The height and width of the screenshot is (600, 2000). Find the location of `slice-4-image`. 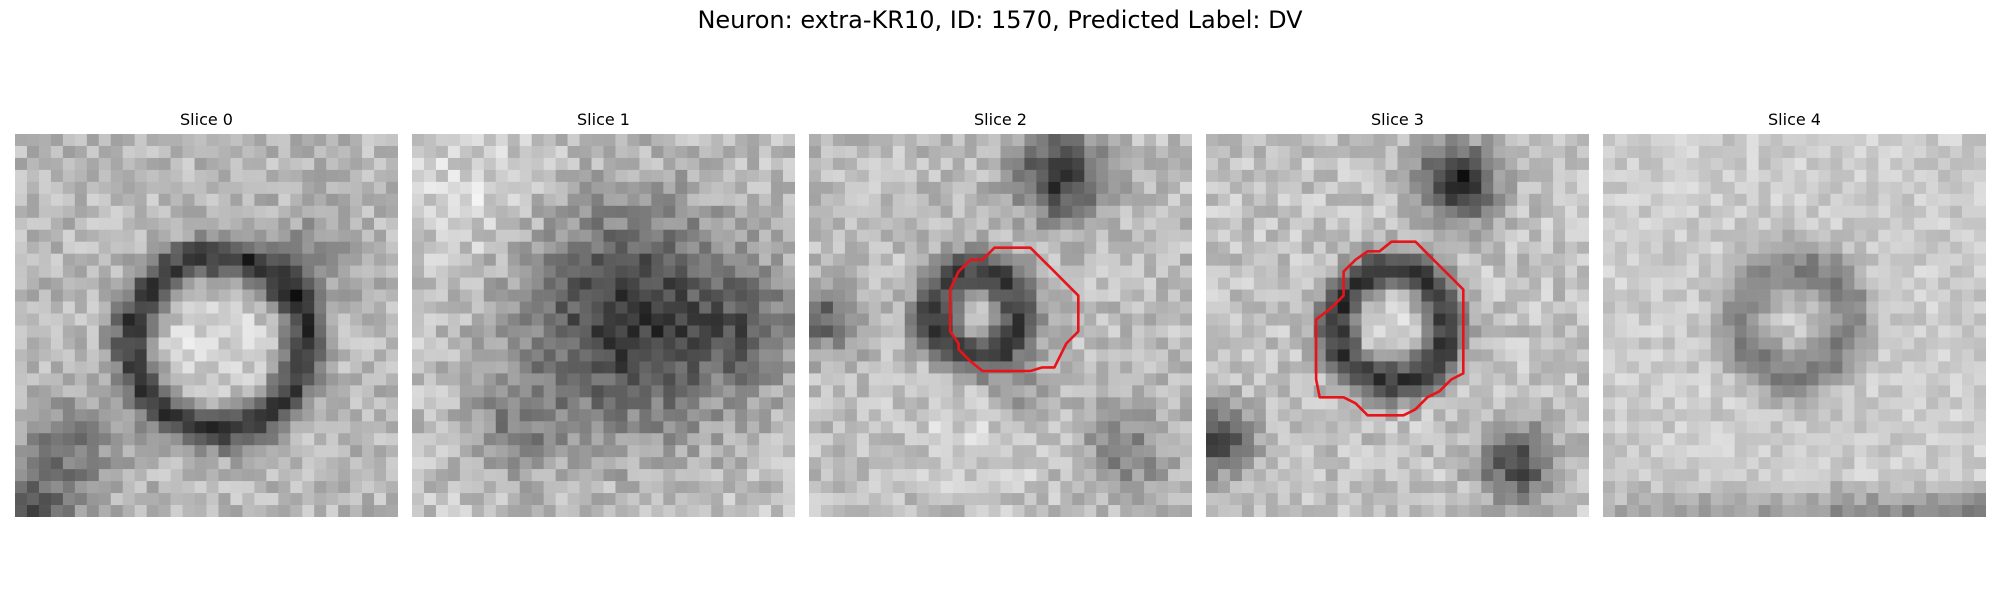

slice-4-image is located at coordinates (1794, 325).